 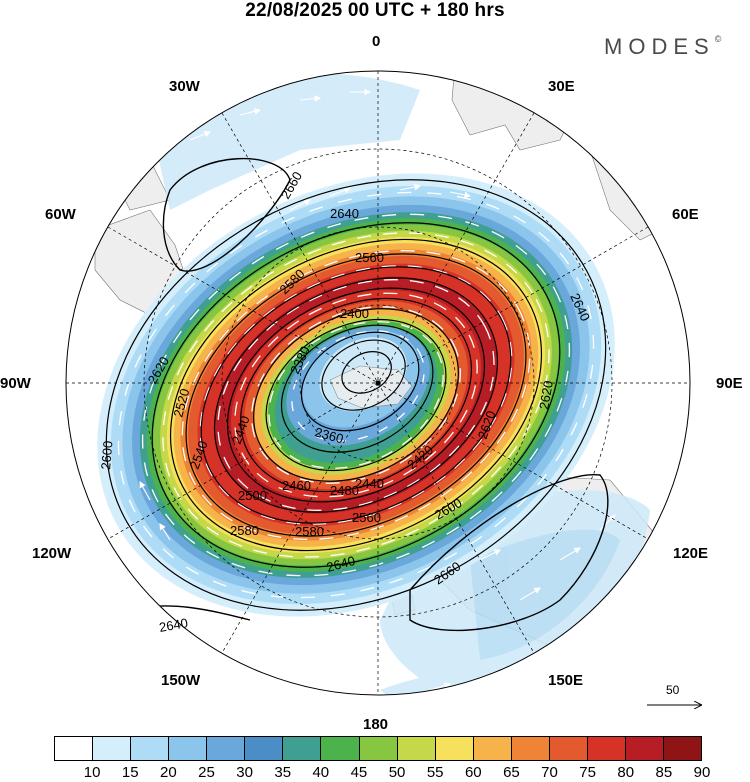 I want to click on lon-label-60e: 60E, so click(x=685, y=214).